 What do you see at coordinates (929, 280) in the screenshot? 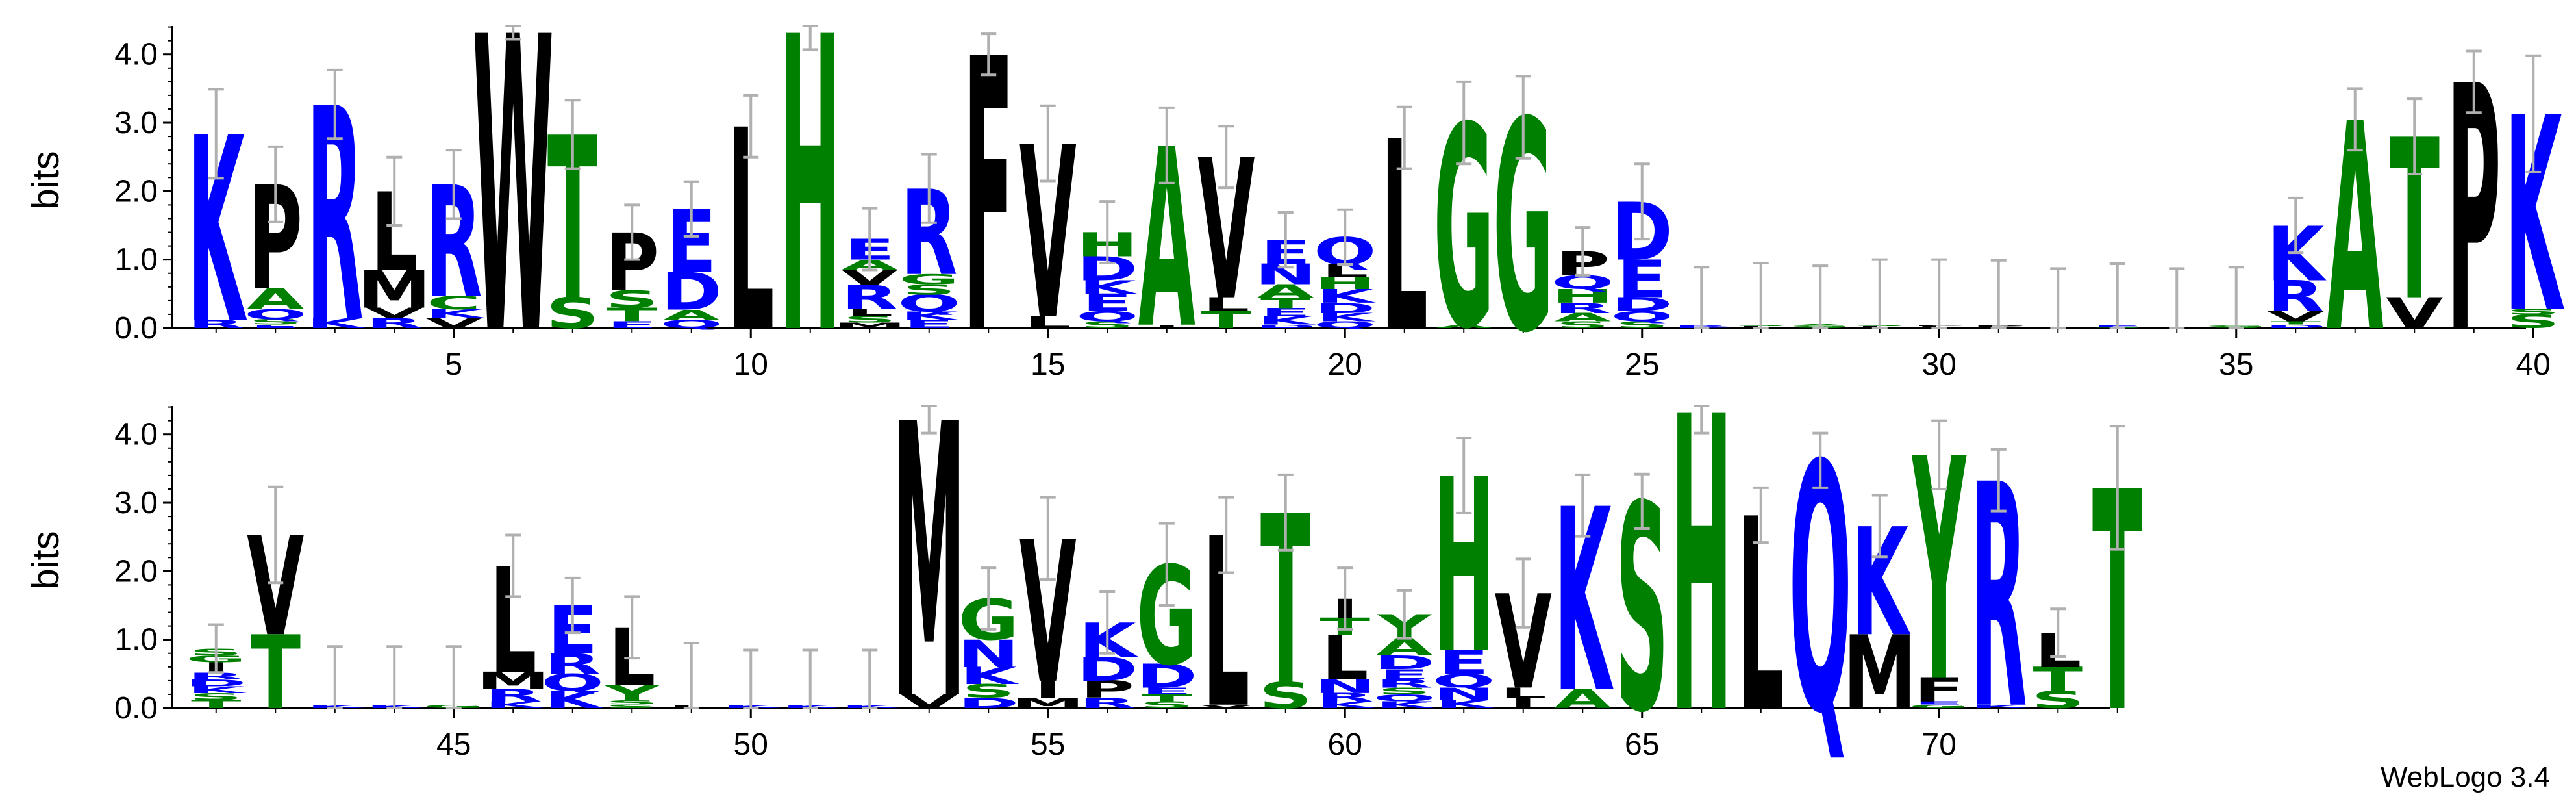
I see `logo-letter-G: G` at bounding box center [929, 280].